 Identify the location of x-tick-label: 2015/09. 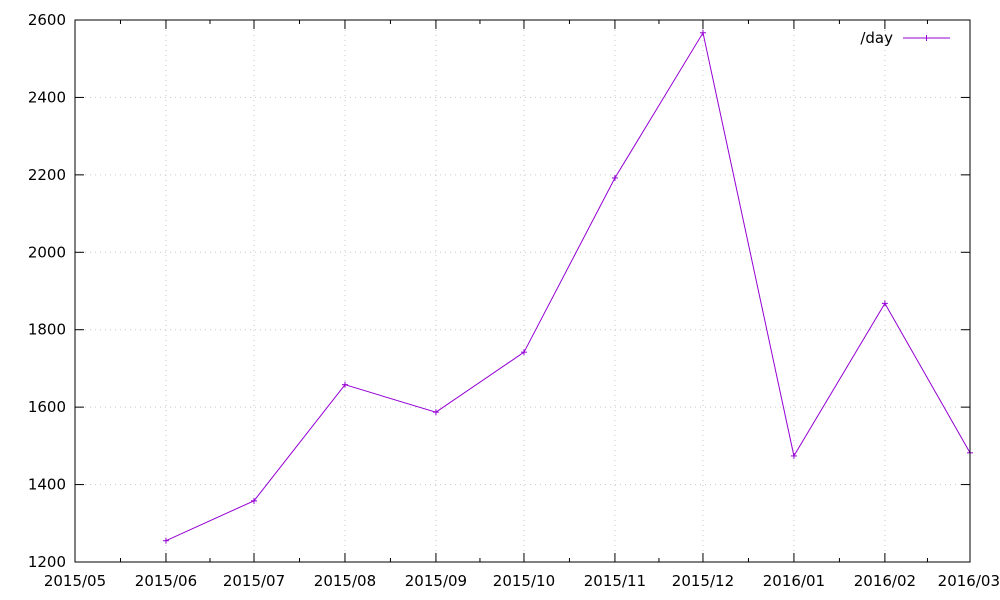
(436, 581).